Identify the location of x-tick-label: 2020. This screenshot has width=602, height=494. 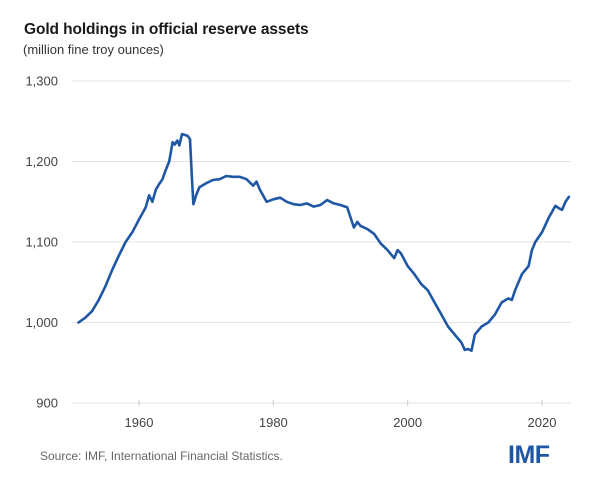
(542, 422).